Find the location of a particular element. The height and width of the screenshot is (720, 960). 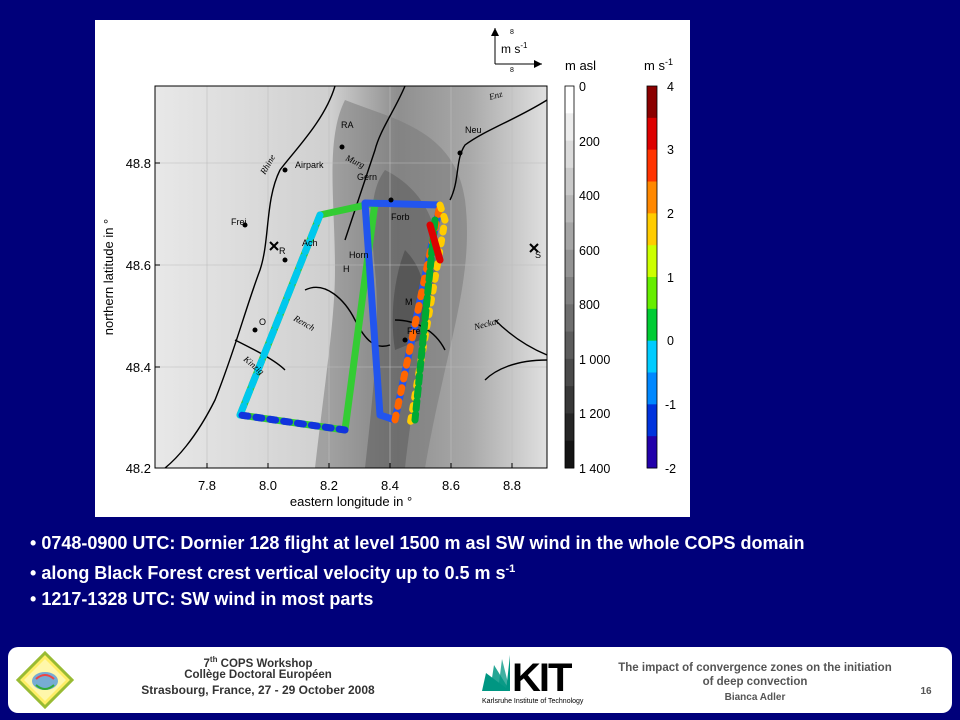

wind-ref-bottom: 8 is located at coordinates (512, 70).